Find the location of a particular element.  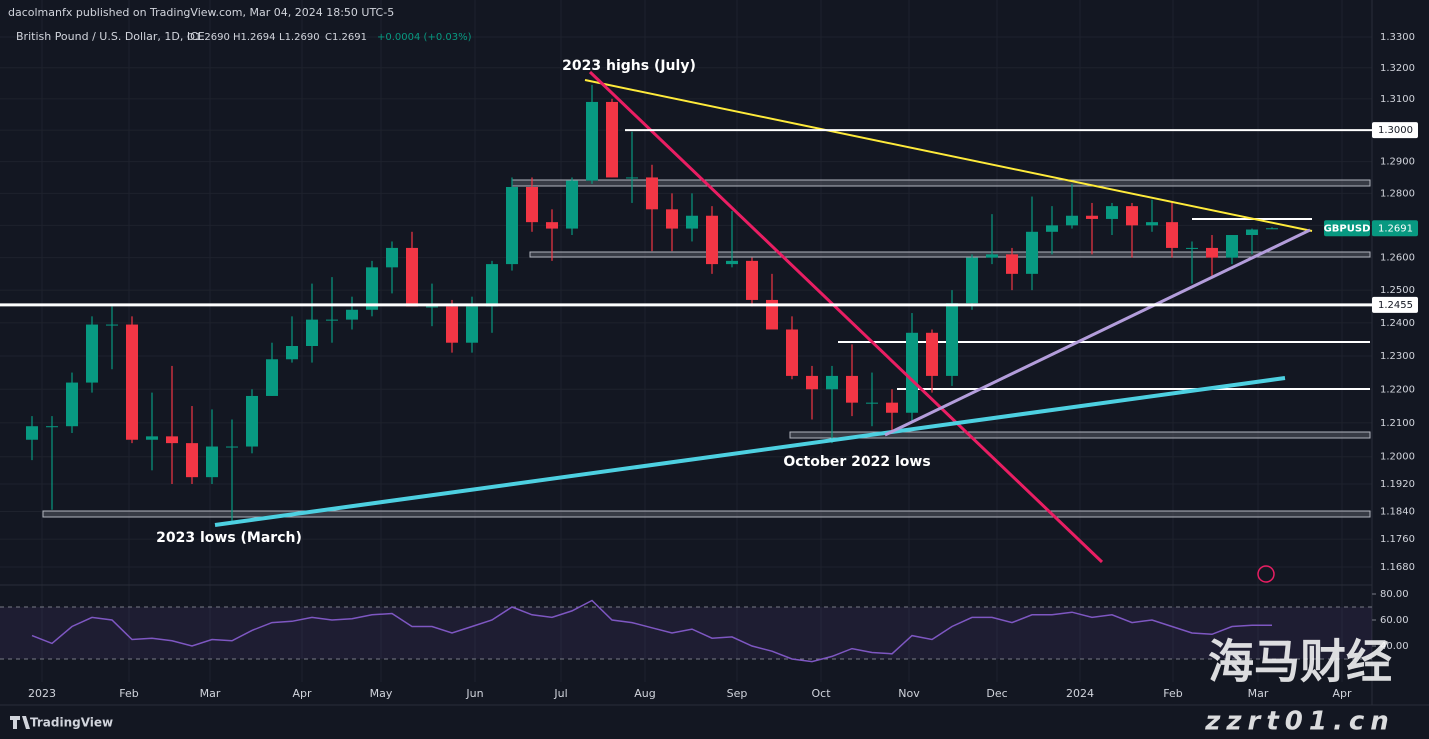

x-tick-label: 2023 is located at coordinates (42, 693).